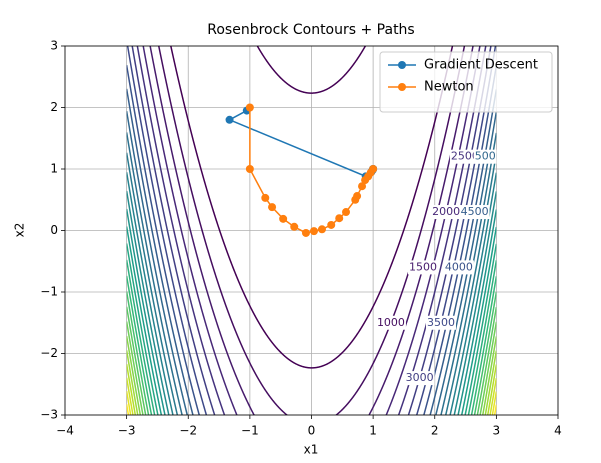 The height and width of the screenshot is (463, 601). What do you see at coordinates (435, 431) in the screenshot?
I see `x-tick-label: 2` at bounding box center [435, 431].